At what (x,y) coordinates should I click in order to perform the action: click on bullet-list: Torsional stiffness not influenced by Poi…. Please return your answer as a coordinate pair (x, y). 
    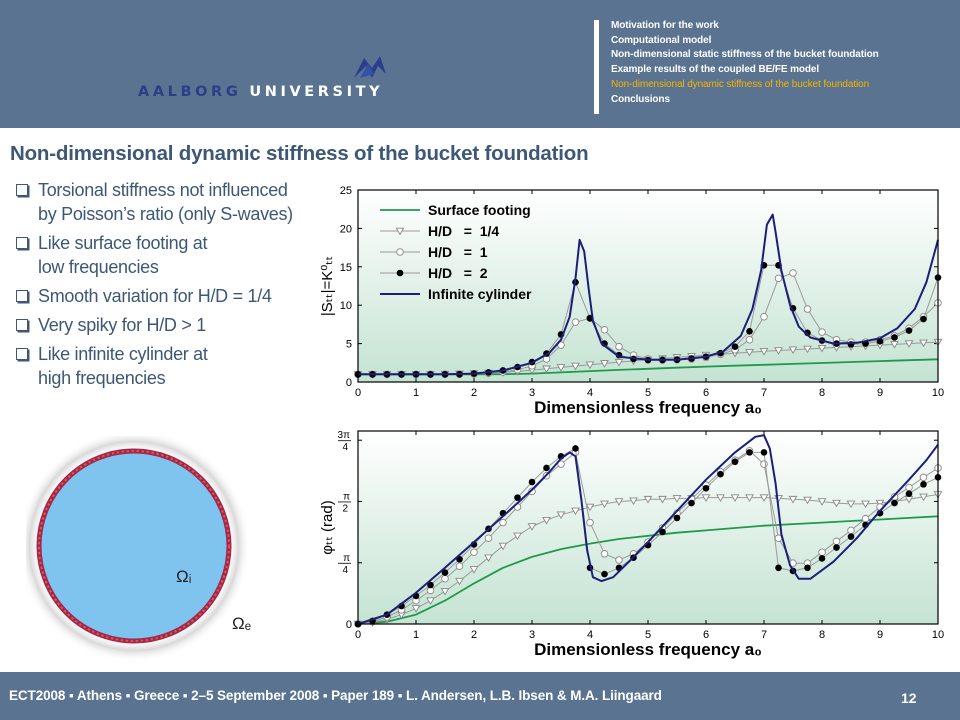
    Looking at the image, I should click on (179, 286).